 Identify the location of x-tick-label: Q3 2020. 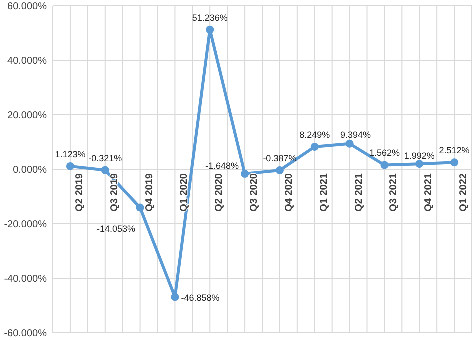
(254, 192).